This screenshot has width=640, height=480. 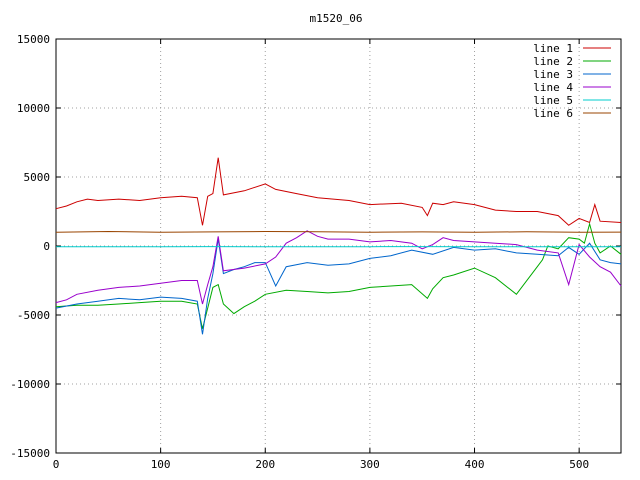 I want to click on legend-label-3: line 3, so click(x=553, y=74).